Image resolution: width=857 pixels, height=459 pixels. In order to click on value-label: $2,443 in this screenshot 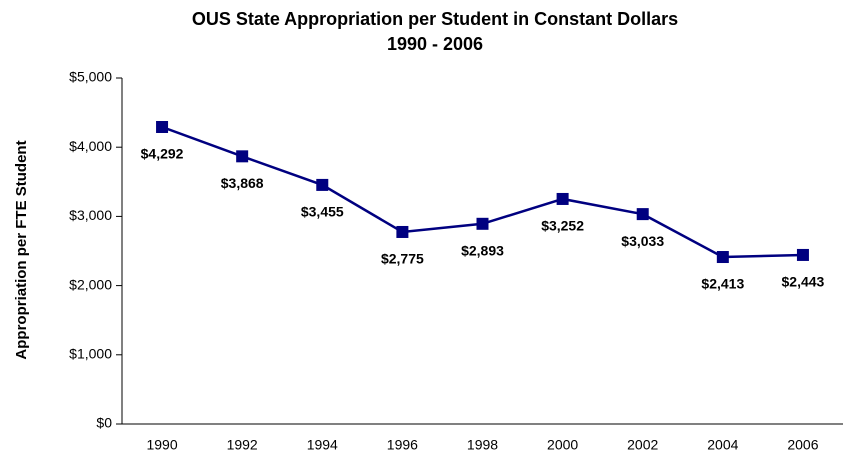, I will do `click(803, 282)`.